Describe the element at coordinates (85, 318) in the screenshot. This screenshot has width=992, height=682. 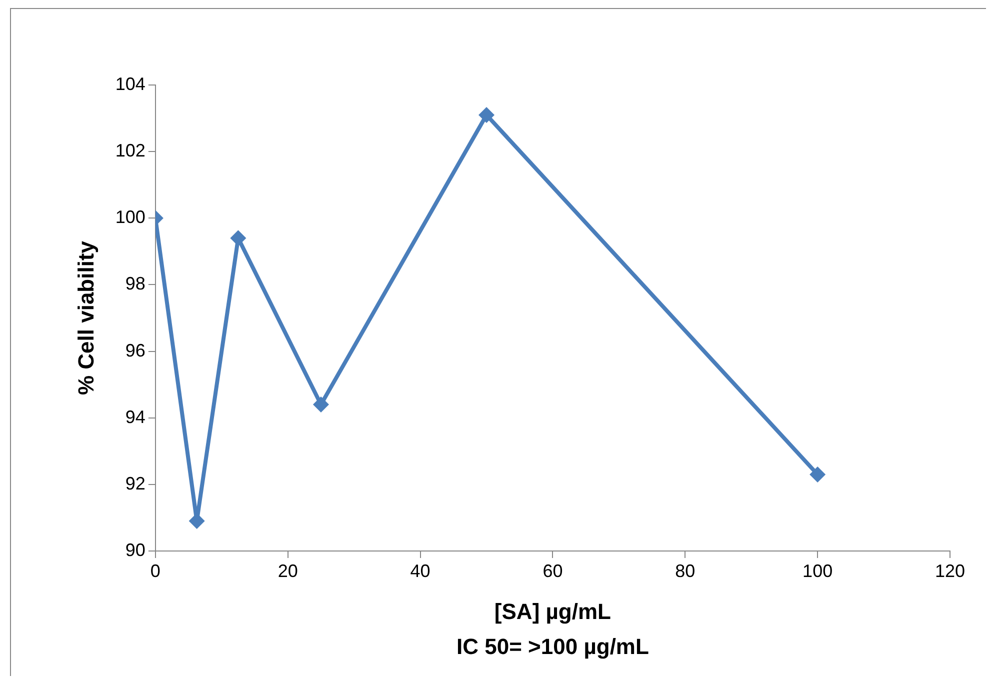
I see `y-axis-title: % Cell viability` at that location.